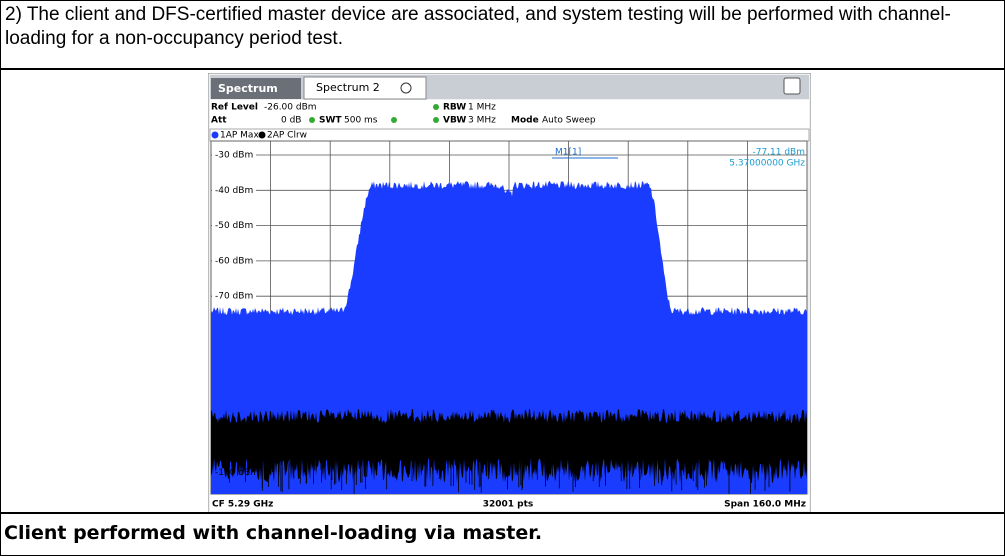  What do you see at coordinates (482, 108) in the screenshot?
I see `setting-value: 1 MHz` at bounding box center [482, 108].